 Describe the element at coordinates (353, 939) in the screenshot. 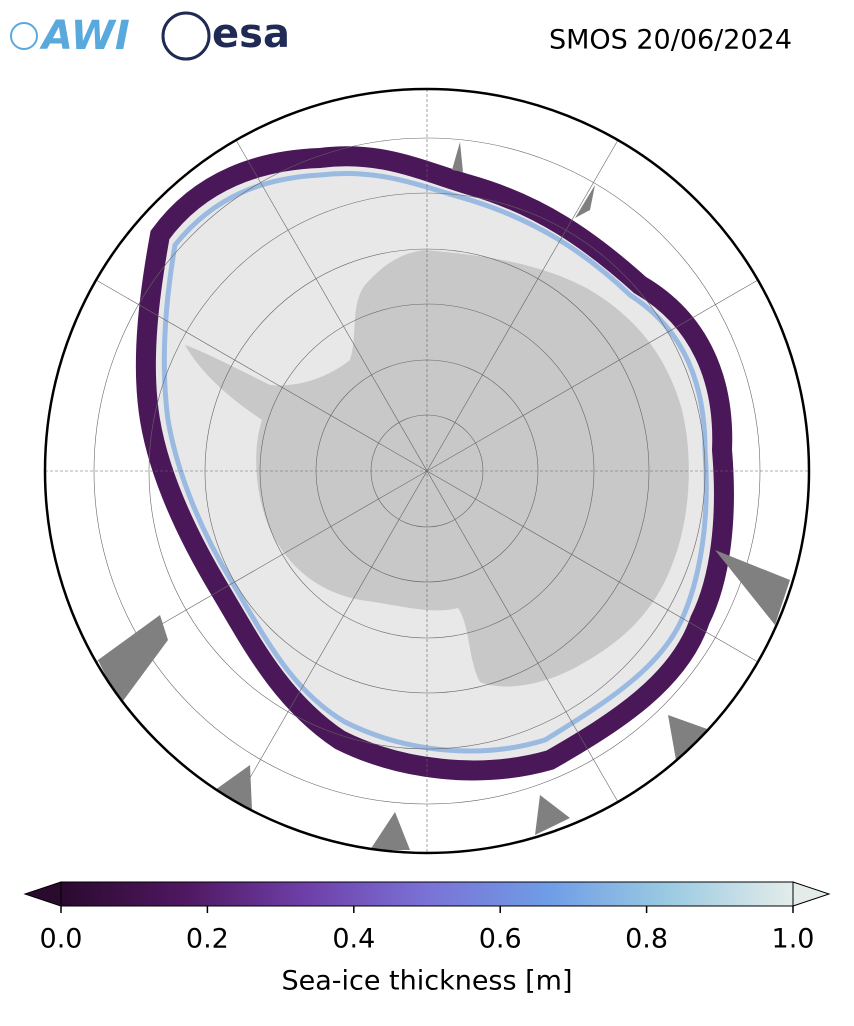

I see `tick-label: 0.4` at that location.